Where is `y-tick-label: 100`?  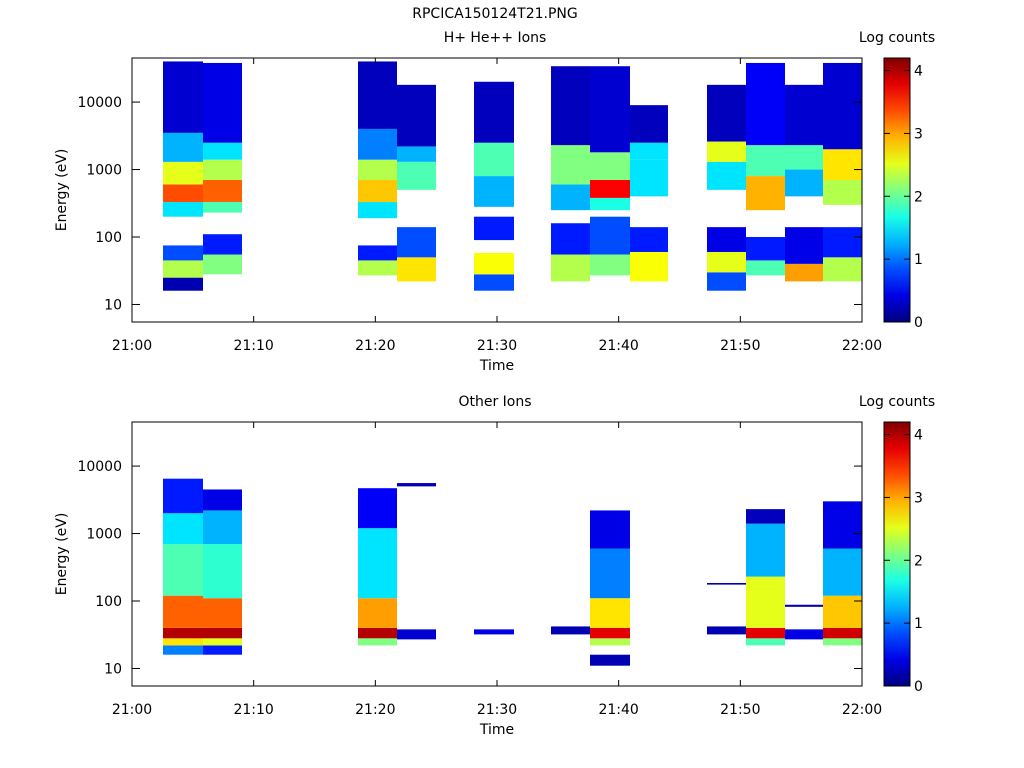 y-tick-label: 100 is located at coordinates (108, 602).